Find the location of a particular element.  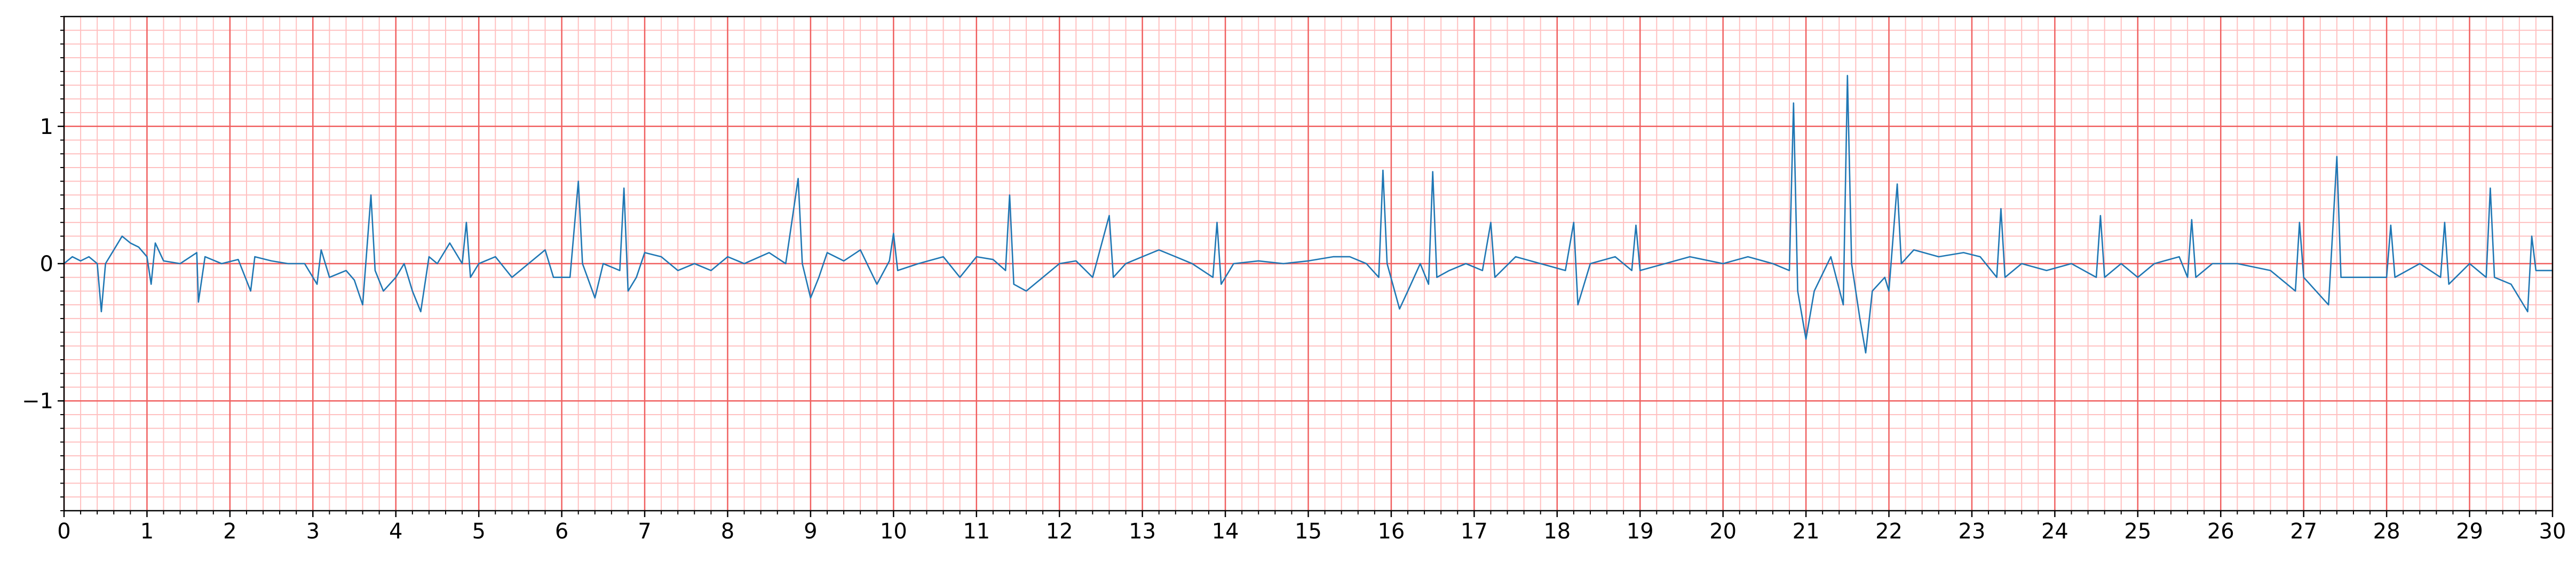

x-tick-label: 5 is located at coordinates (478, 531).